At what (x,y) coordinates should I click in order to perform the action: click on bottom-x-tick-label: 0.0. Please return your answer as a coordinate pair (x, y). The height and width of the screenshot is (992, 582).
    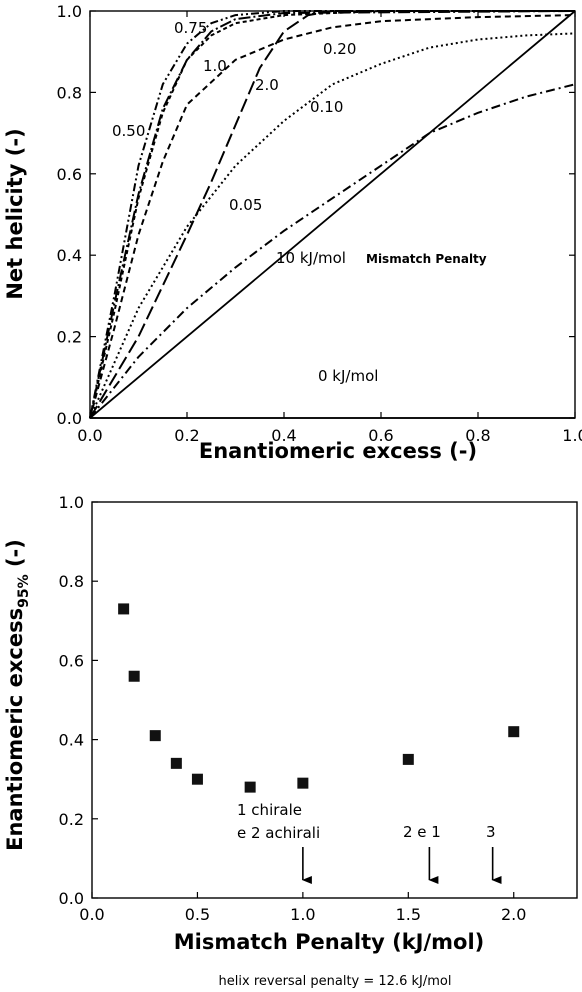
    Looking at the image, I should click on (91, 914).